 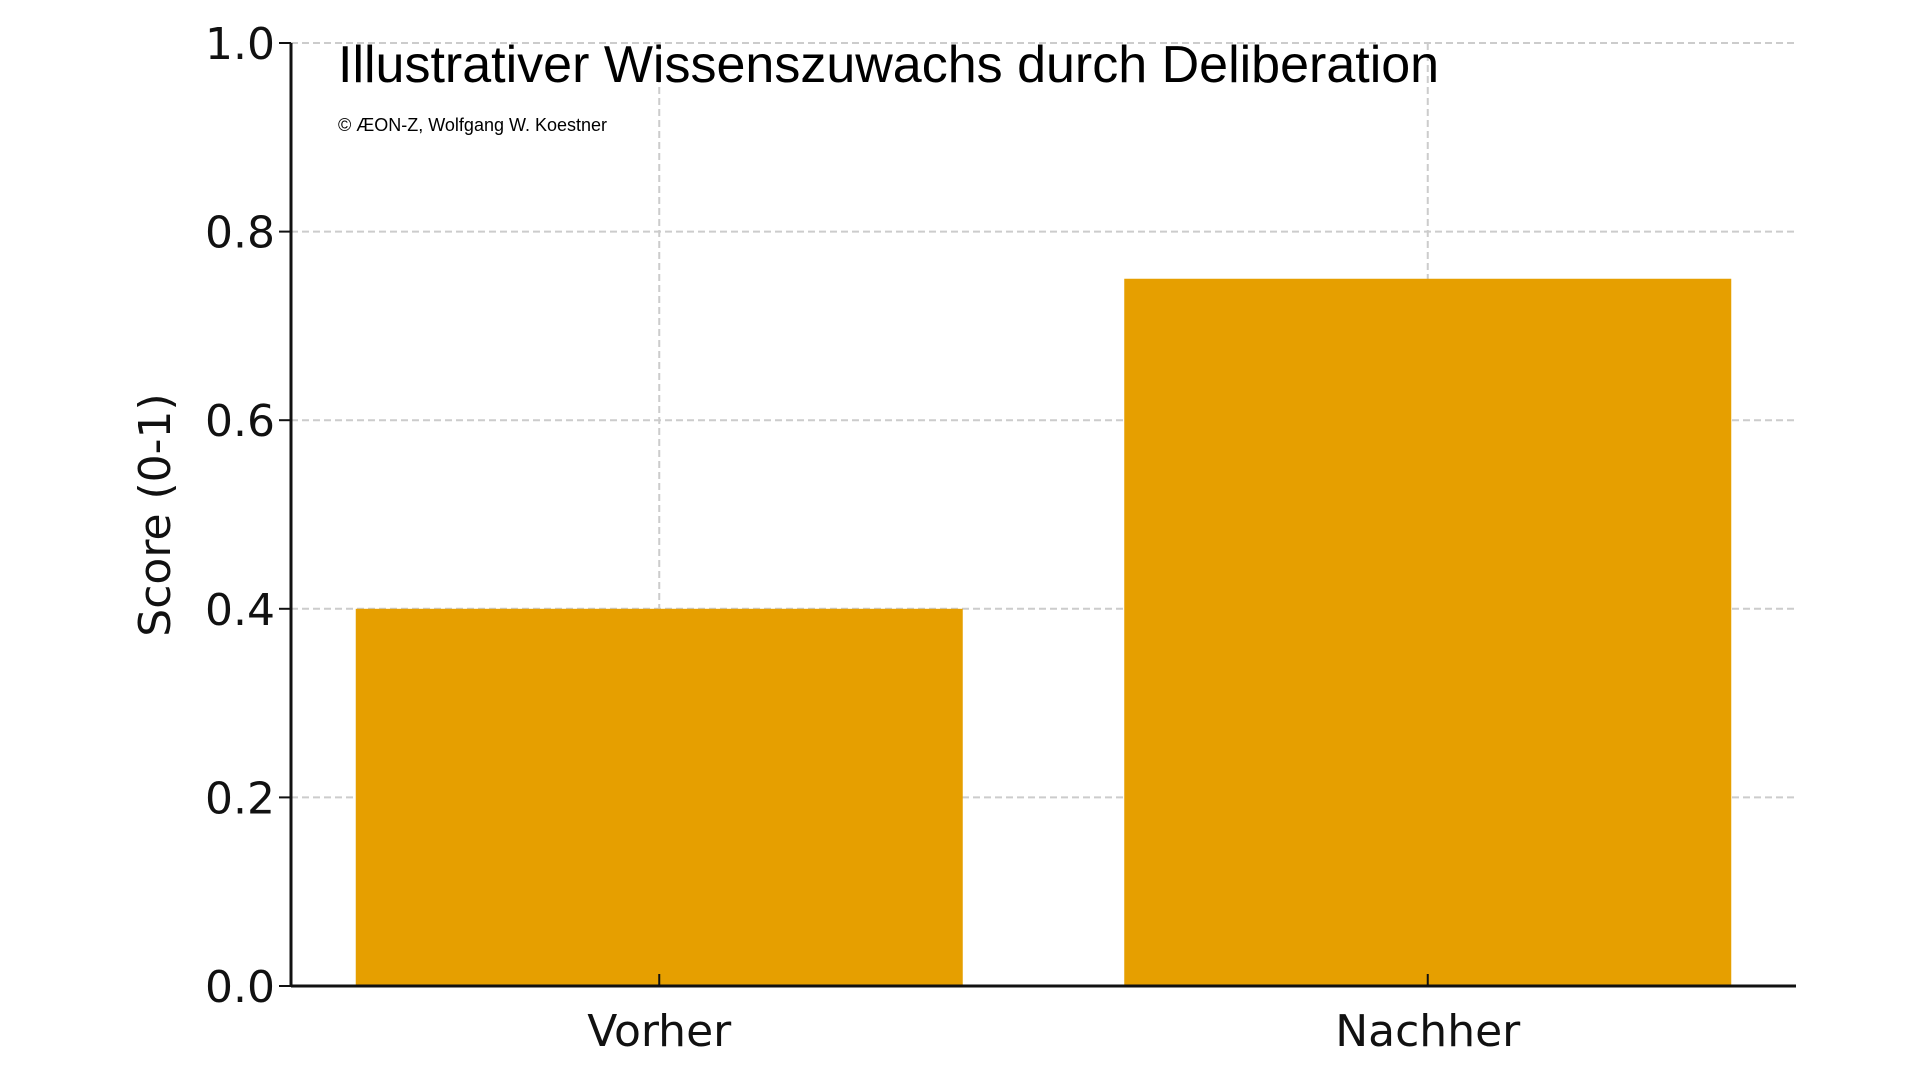 I want to click on y-axis-label: Score (0-1), so click(x=155, y=514).